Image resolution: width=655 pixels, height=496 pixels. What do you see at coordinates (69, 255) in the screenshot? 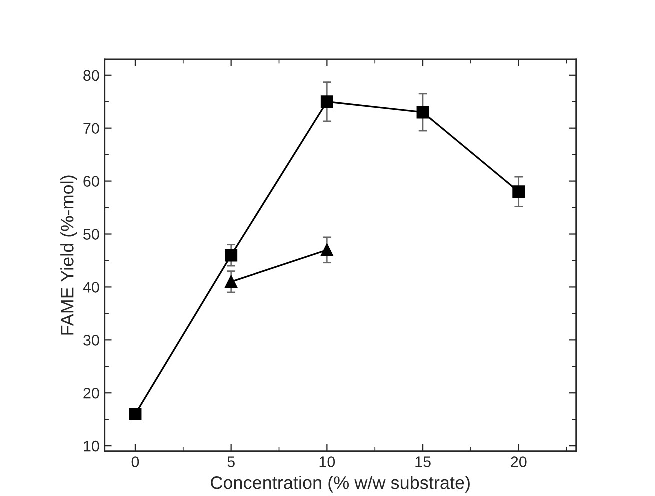
I see `y-axis-title: FAME Yield (%-mol)` at bounding box center [69, 255].